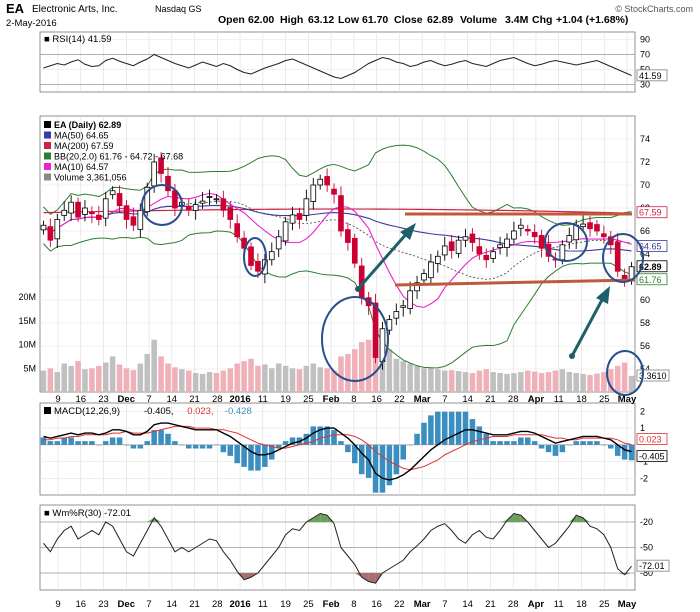  What do you see at coordinates (645, 162) in the screenshot?
I see `price-y-tick-label: 72` at bounding box center [645, 162].